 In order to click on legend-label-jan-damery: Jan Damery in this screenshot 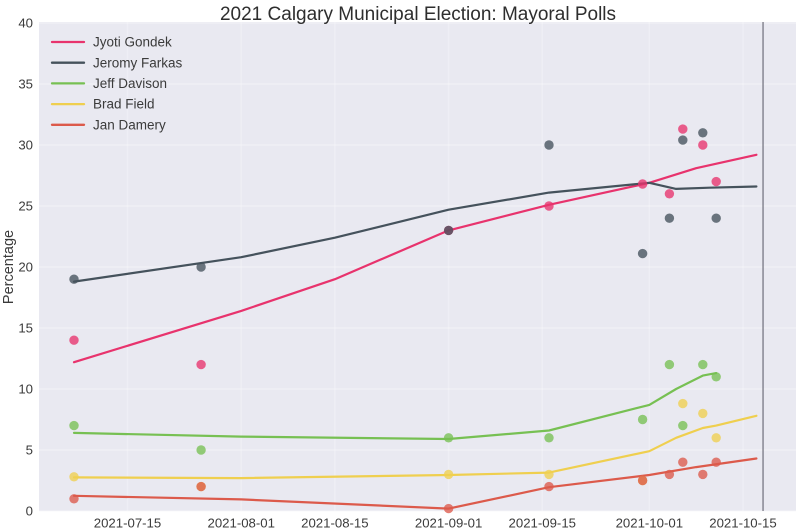, I will do `click(129, 124)`.